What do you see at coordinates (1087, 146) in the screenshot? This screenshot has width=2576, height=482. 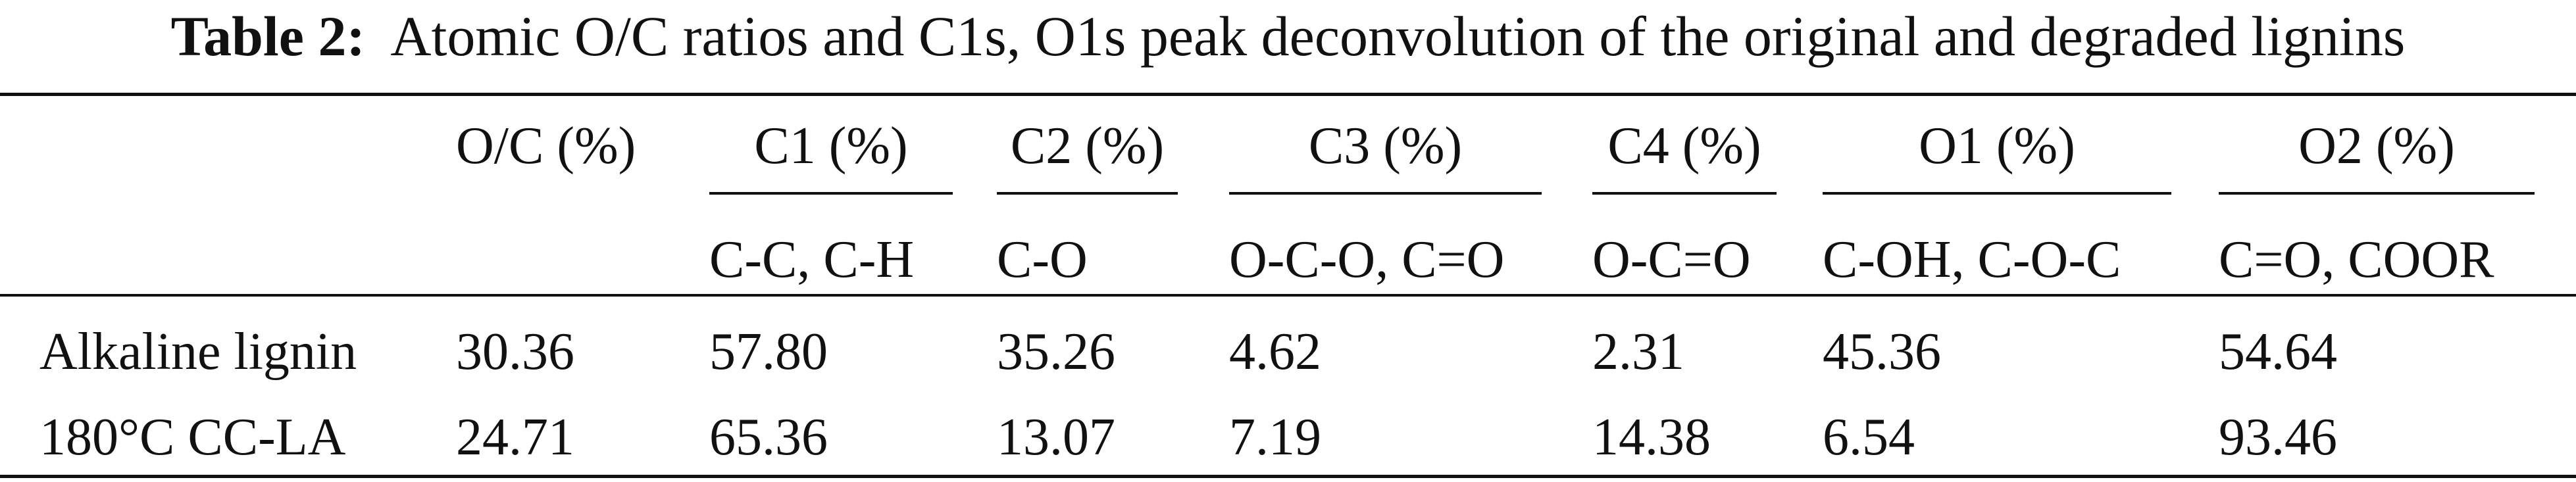 I see `header-c2: C2 (%)` at bounding box center [1087, 146].